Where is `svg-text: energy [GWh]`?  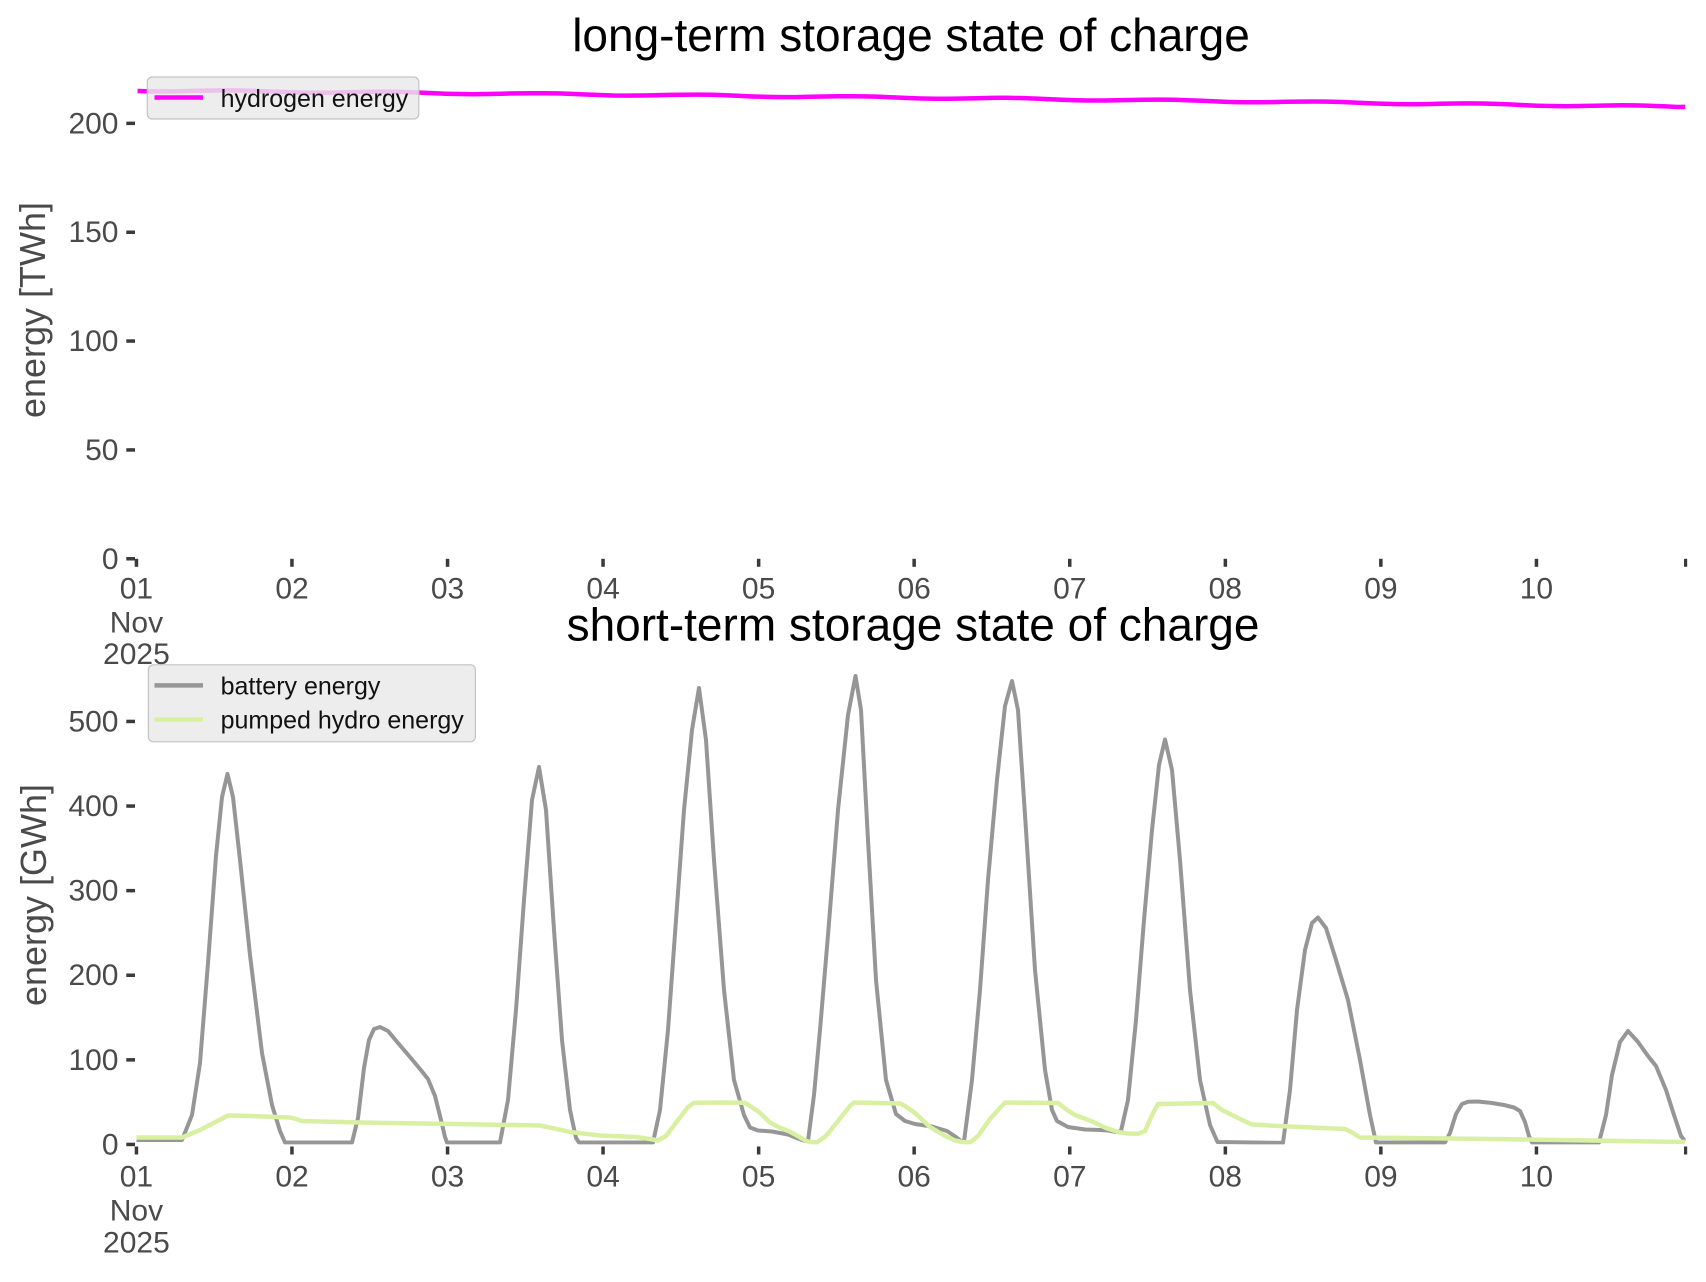
svg-text: energy [GWh] is located at coordinates (33, 895).